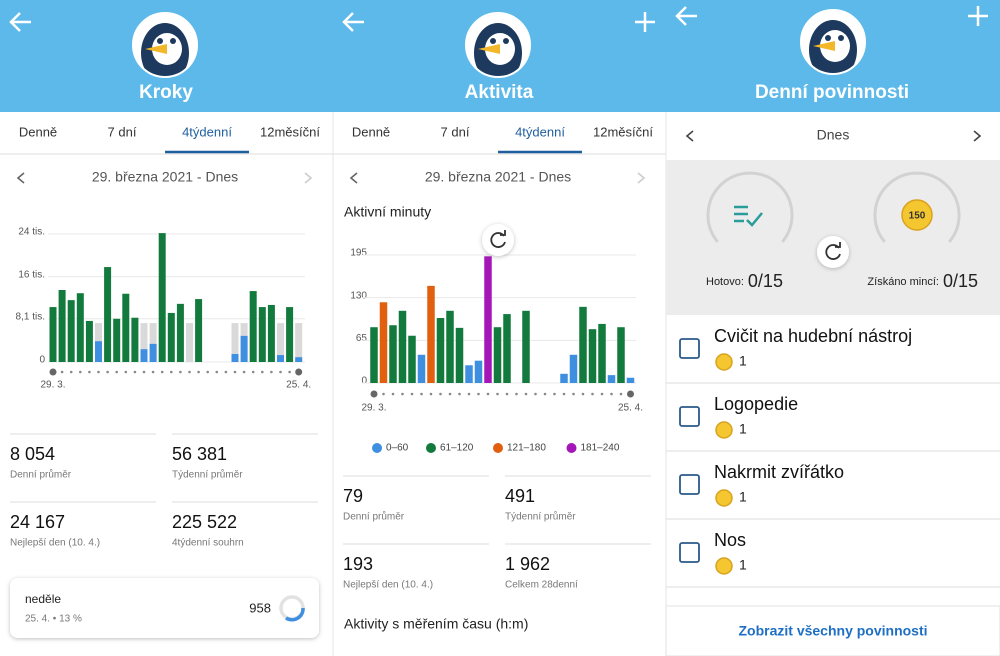 Image resolution: width=1000 pixels, height=656 pixels. I want to click on avatar, so click(498, 45).